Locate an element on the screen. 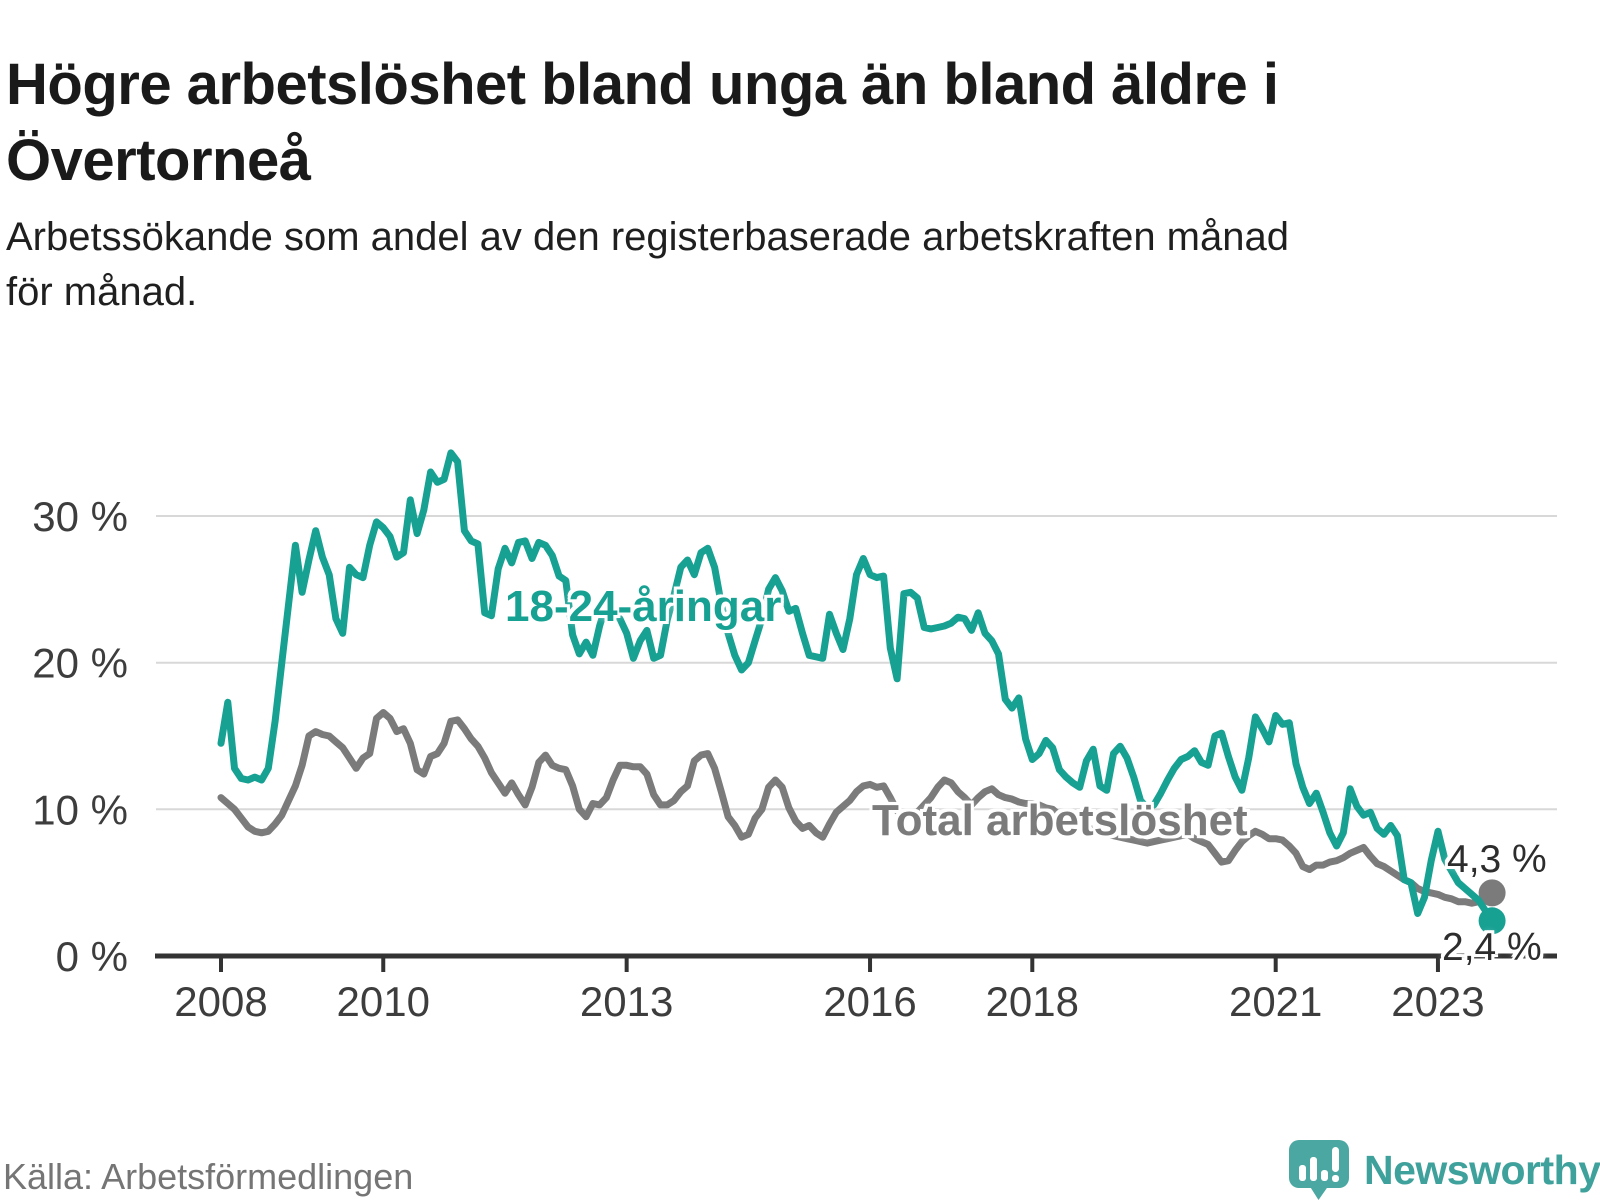  x-tick-label: 2023 is located at coordinates (1437, 1001).